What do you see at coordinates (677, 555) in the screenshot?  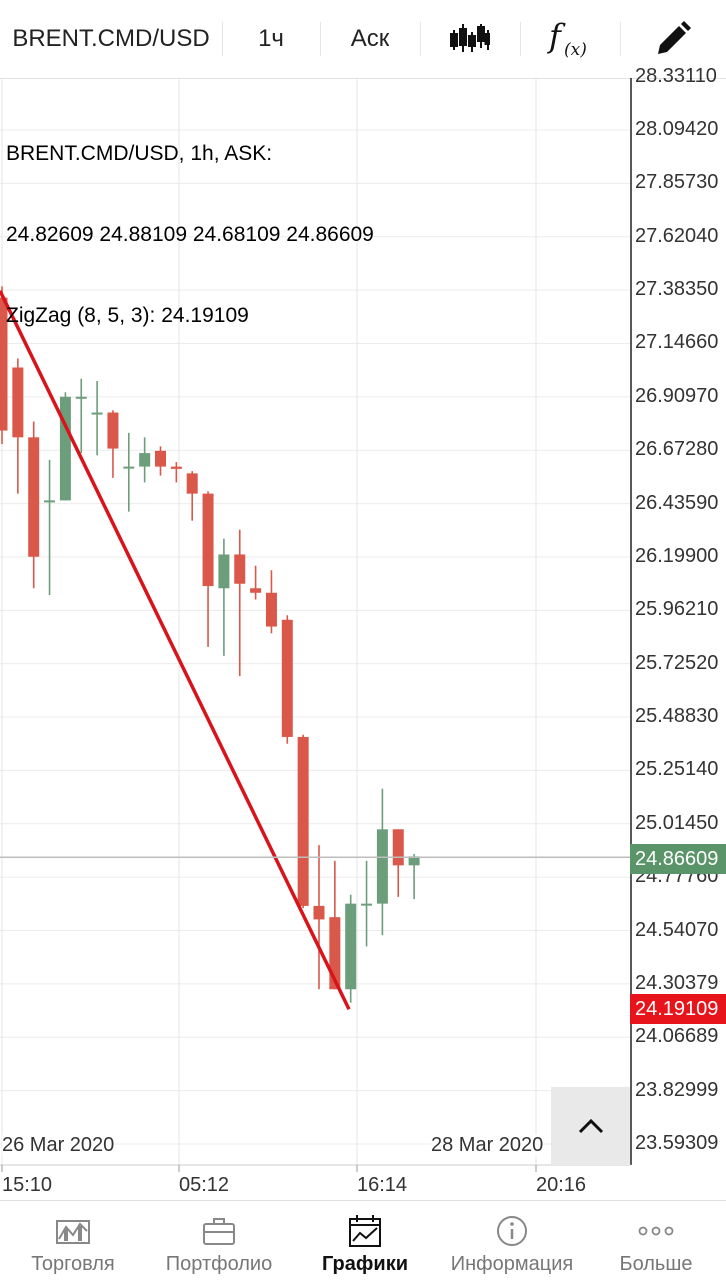 I see `price-axis-label: 26.19900` at bounding box center [677, 555].